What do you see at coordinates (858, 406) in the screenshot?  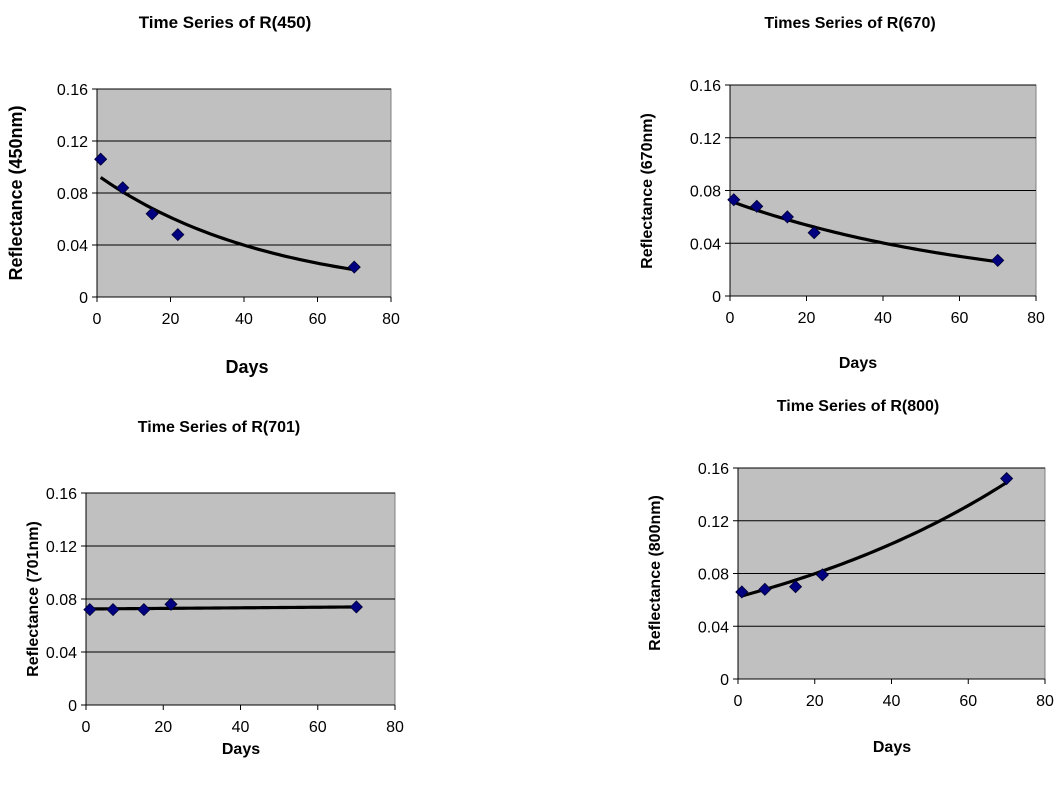 I see `chart-title: Time Series of R(800)` at bounding box center [858, 406].